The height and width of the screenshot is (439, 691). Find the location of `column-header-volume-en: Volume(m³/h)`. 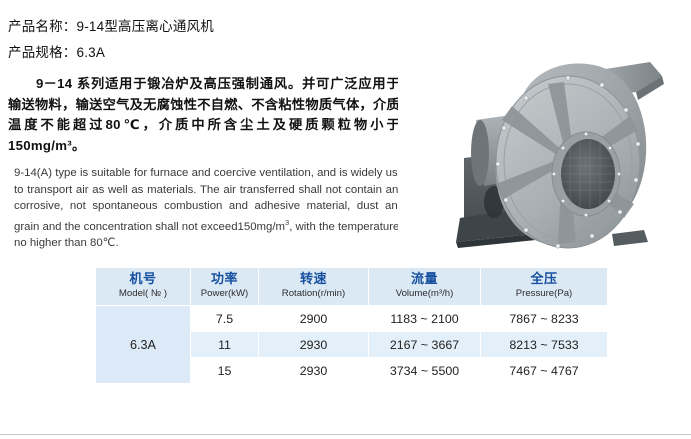

column-header-volume-en: Volume(m³/h) is located at coordinates (424, 293).